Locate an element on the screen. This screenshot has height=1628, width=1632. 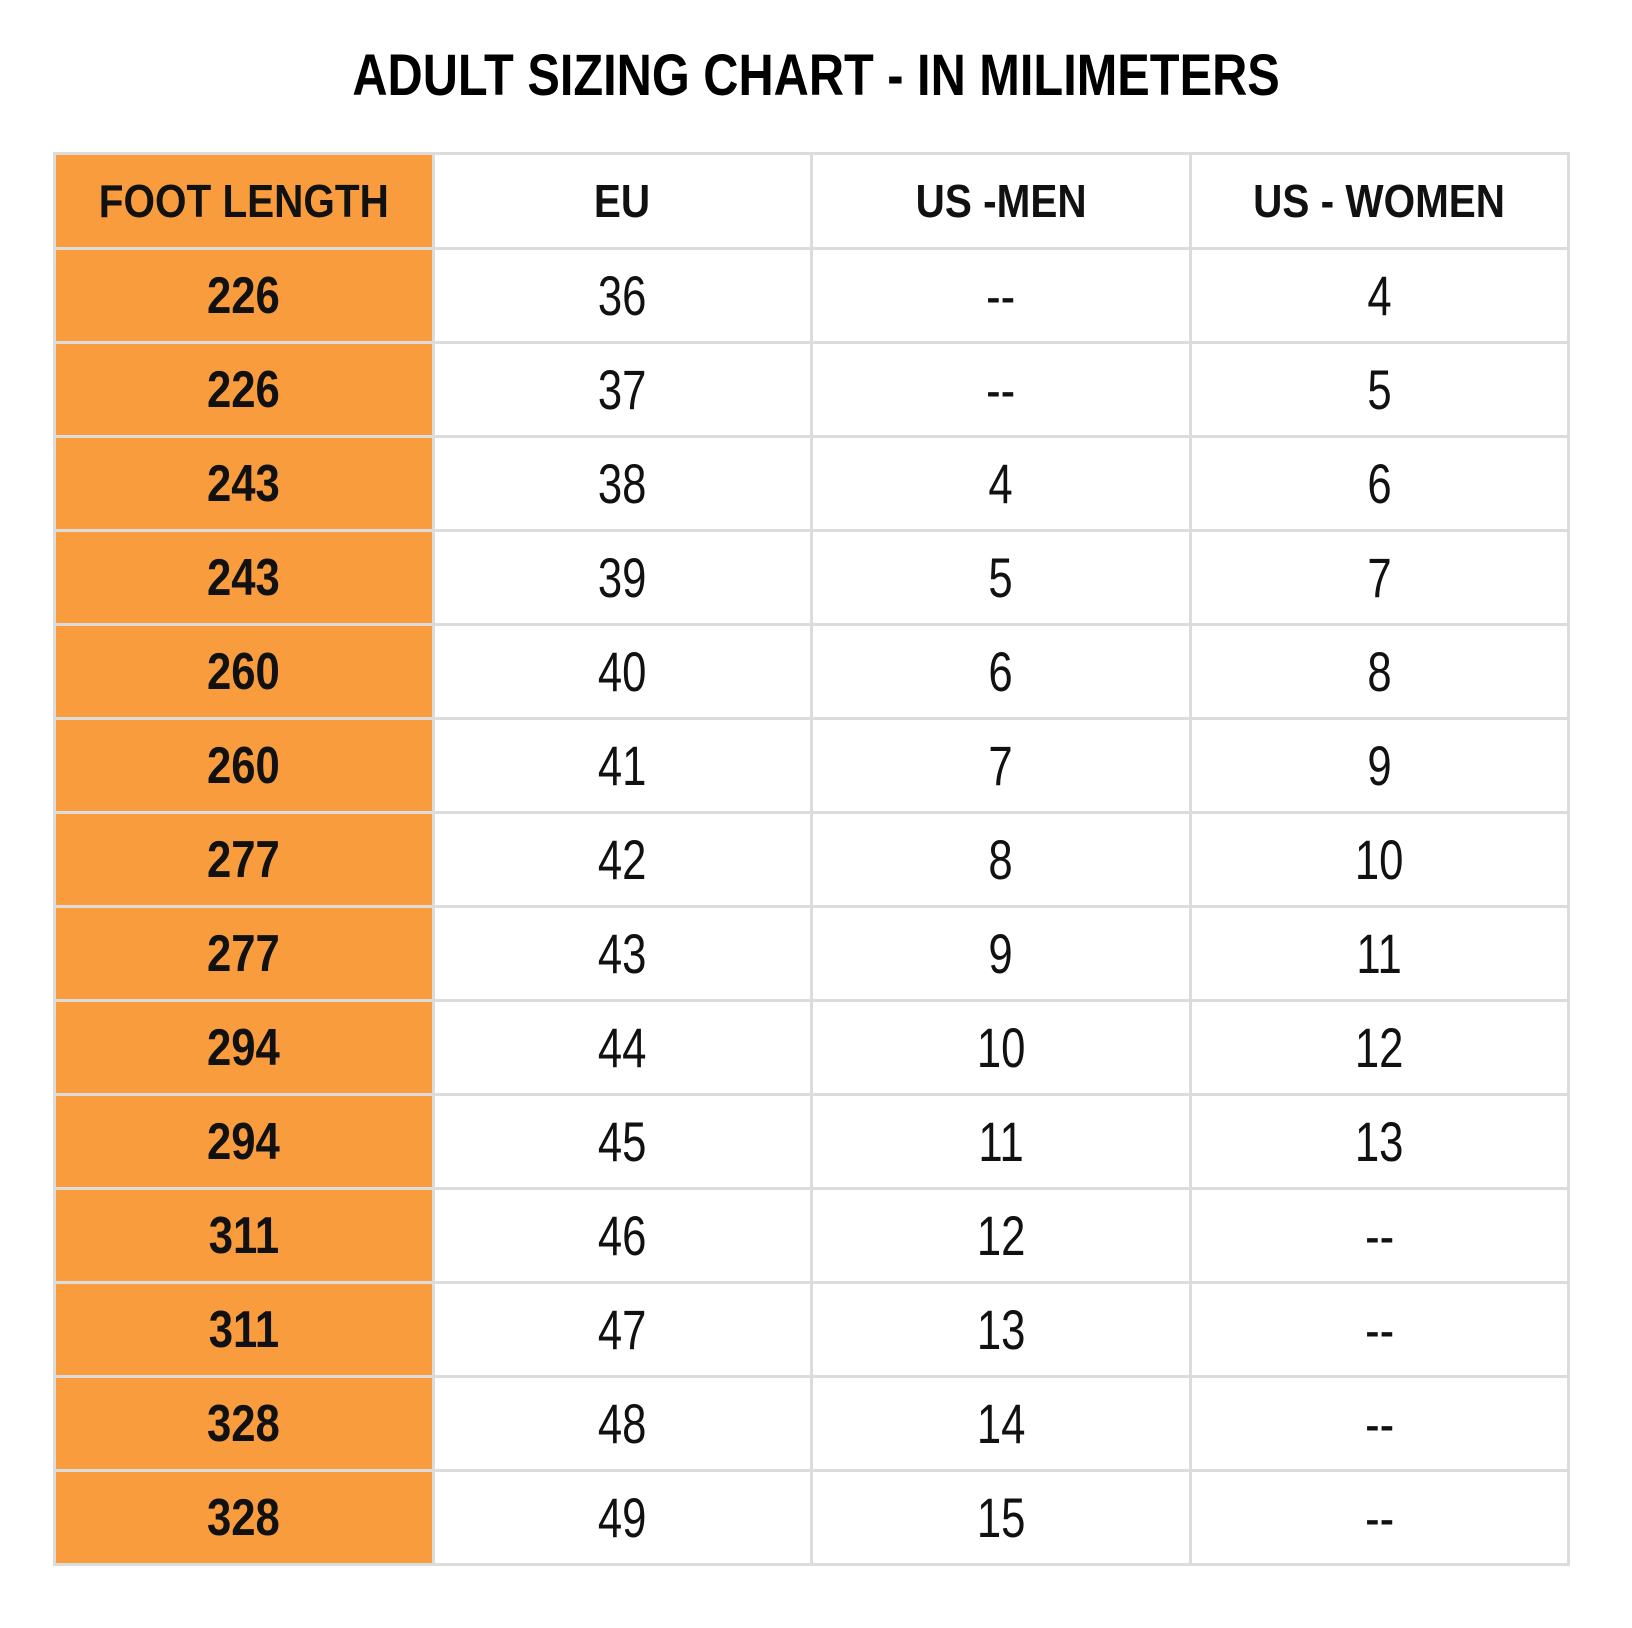
table-cell-r8-c1: 277 is located at coordinates (244, 953).